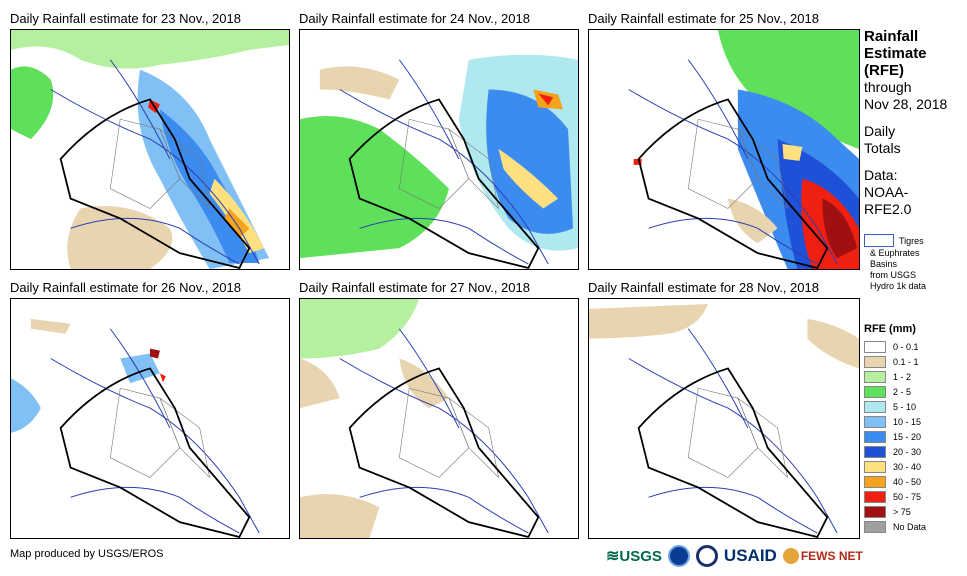  I want to click on dhs-seal-icon, so click(706, 556).